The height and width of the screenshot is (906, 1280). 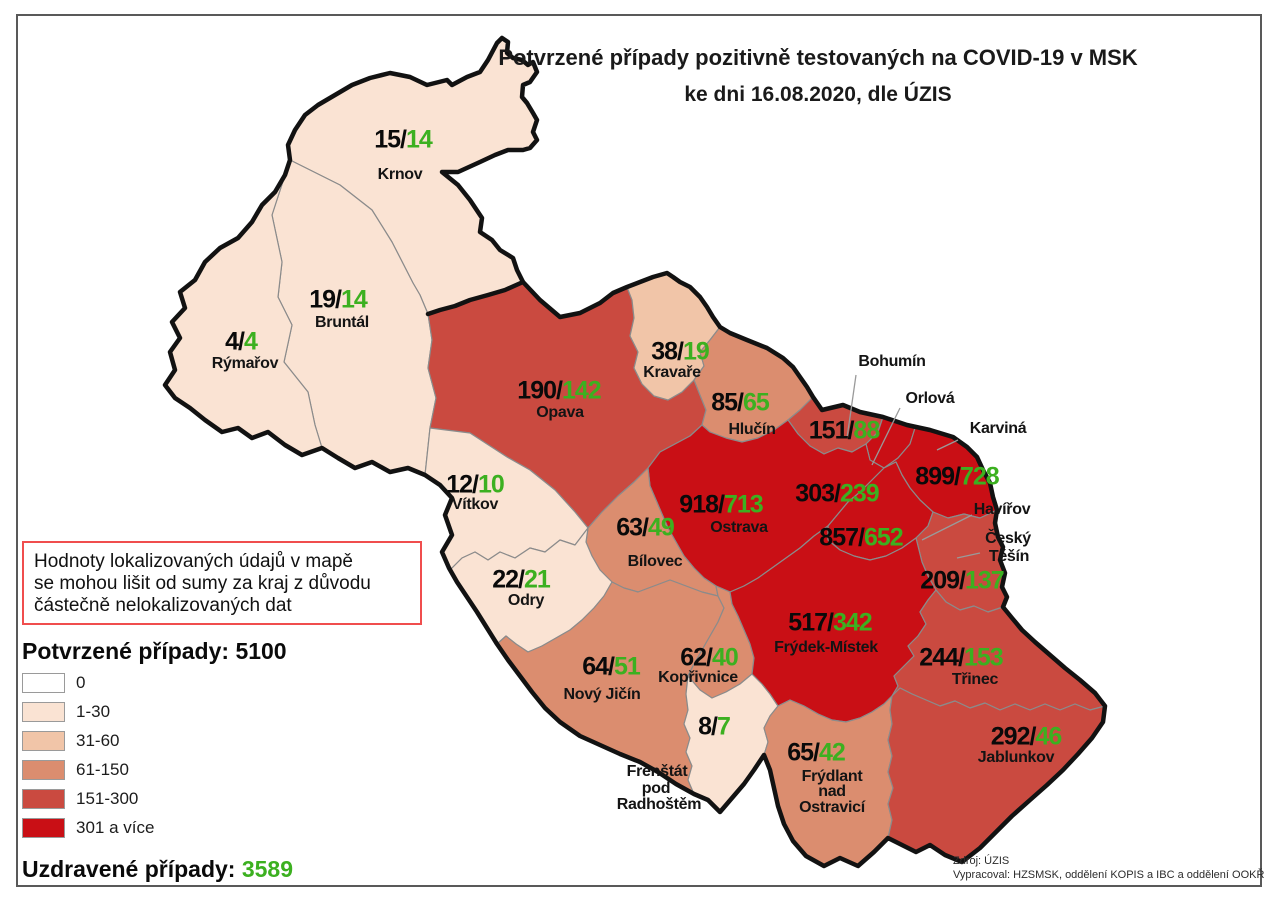 What do you see at coordinates (1002, 509) in the screenshot?
I see `callout-label-havirov: Havířov` at bounding box center [1002, 509].